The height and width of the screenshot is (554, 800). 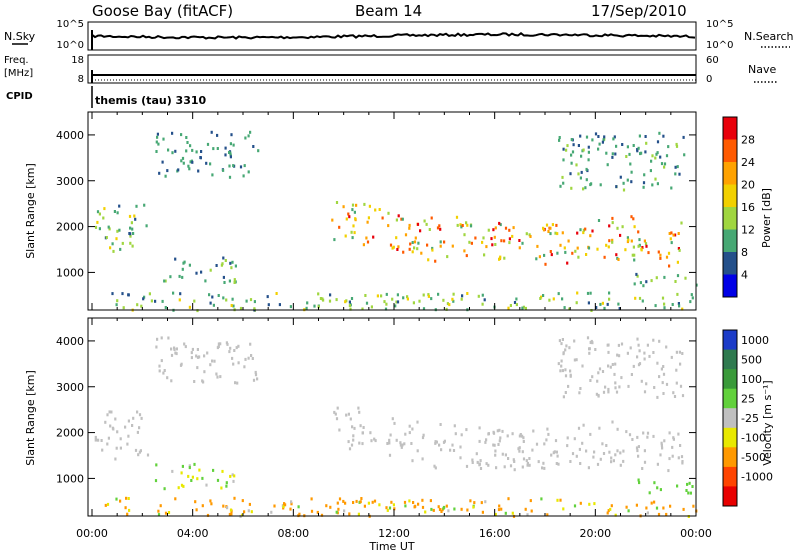 I want to click on colorbar-tick-label: -1000, so click(x=757, y=477).